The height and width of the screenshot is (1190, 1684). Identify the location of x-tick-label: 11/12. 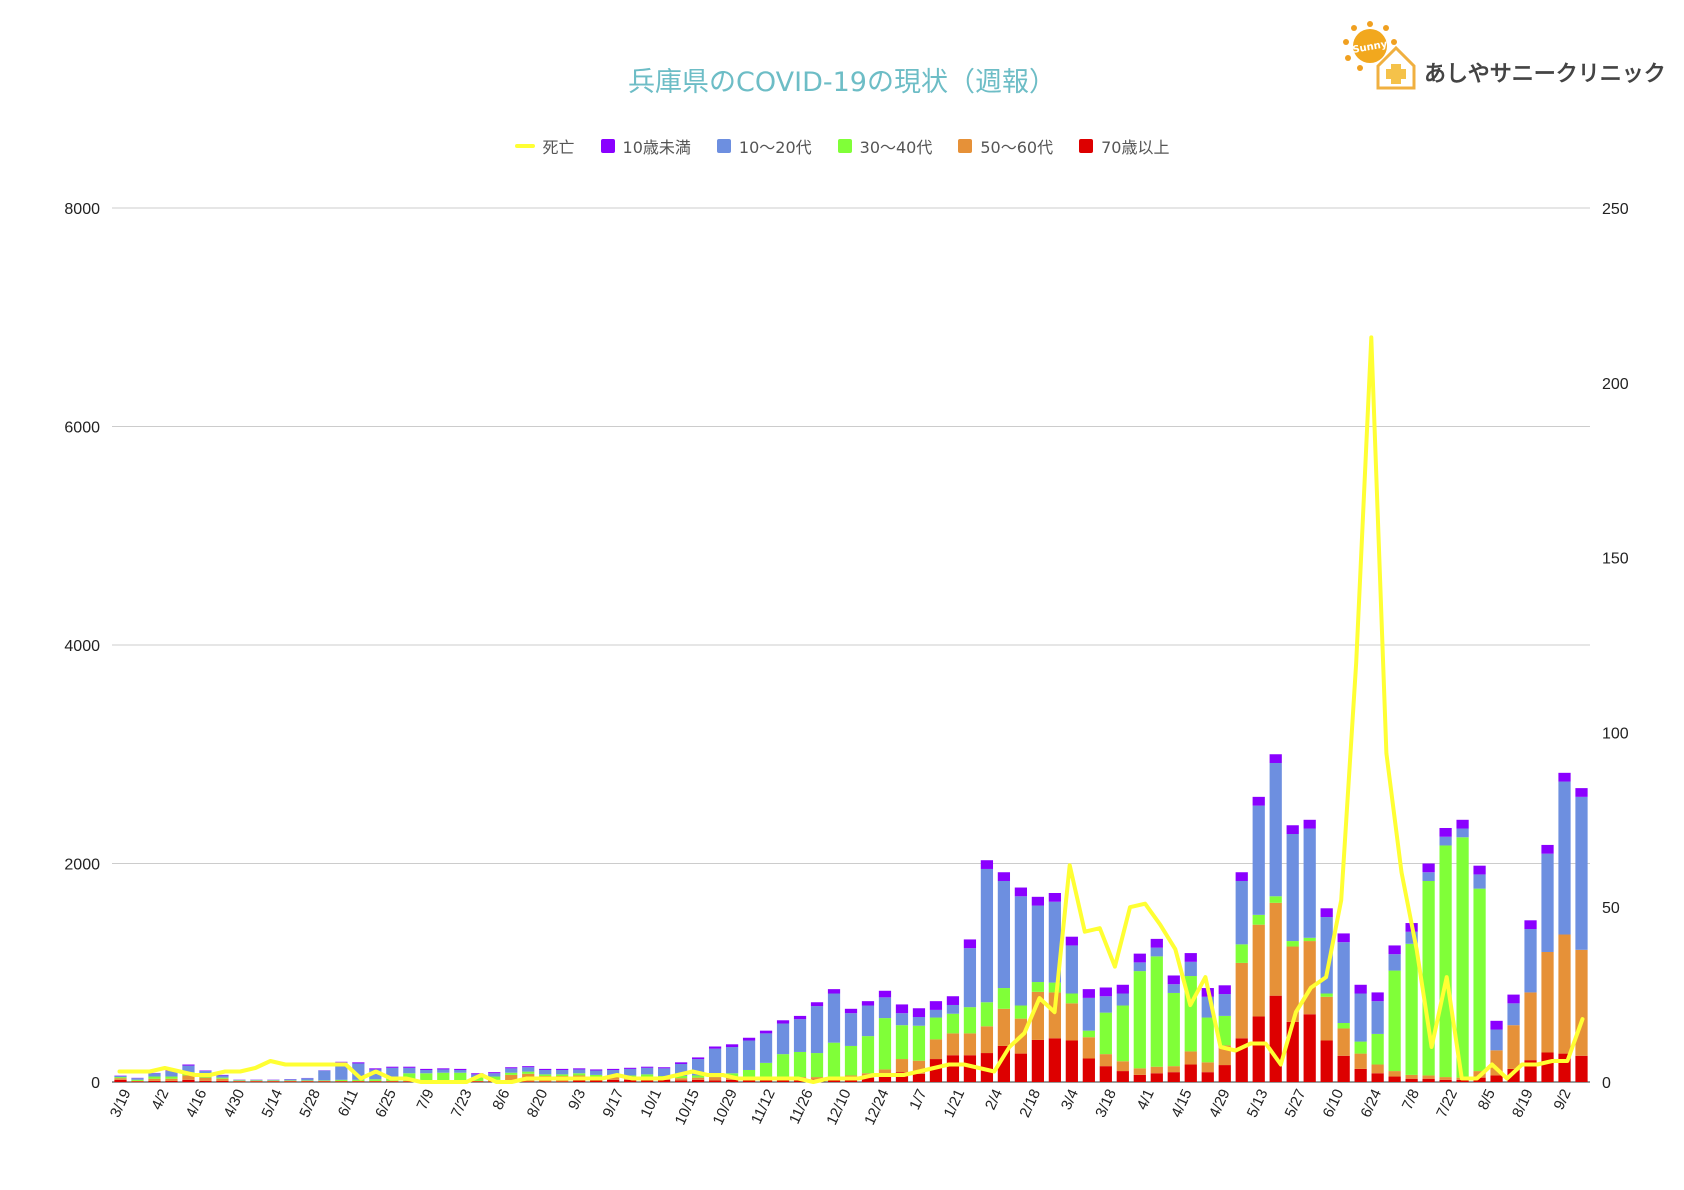
(763, 1107).